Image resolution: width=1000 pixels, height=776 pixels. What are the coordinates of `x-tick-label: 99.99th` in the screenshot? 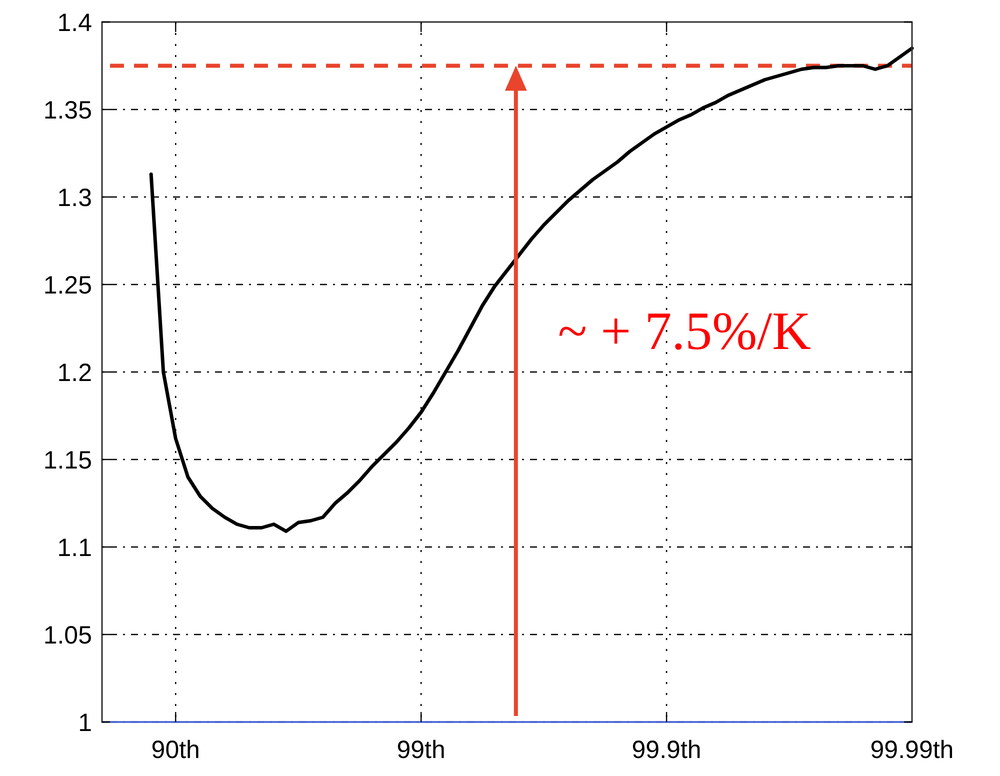 It's located at (912, 750).